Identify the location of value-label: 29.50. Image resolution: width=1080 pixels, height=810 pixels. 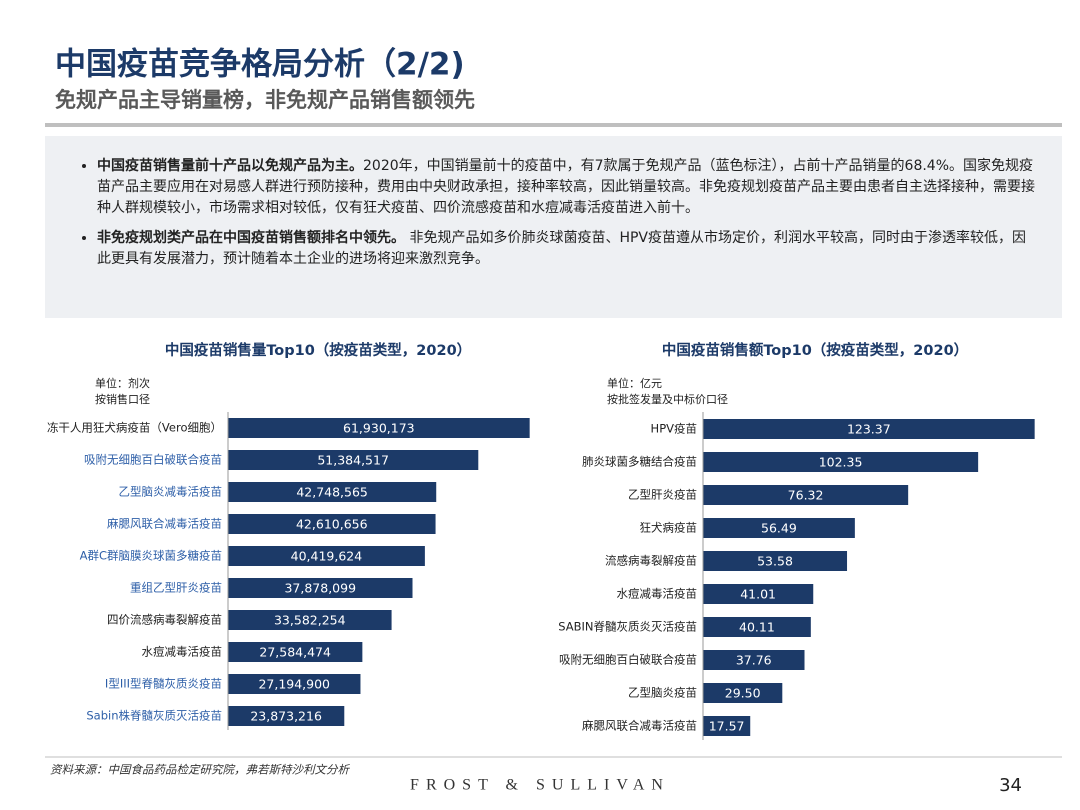
(743, 693).